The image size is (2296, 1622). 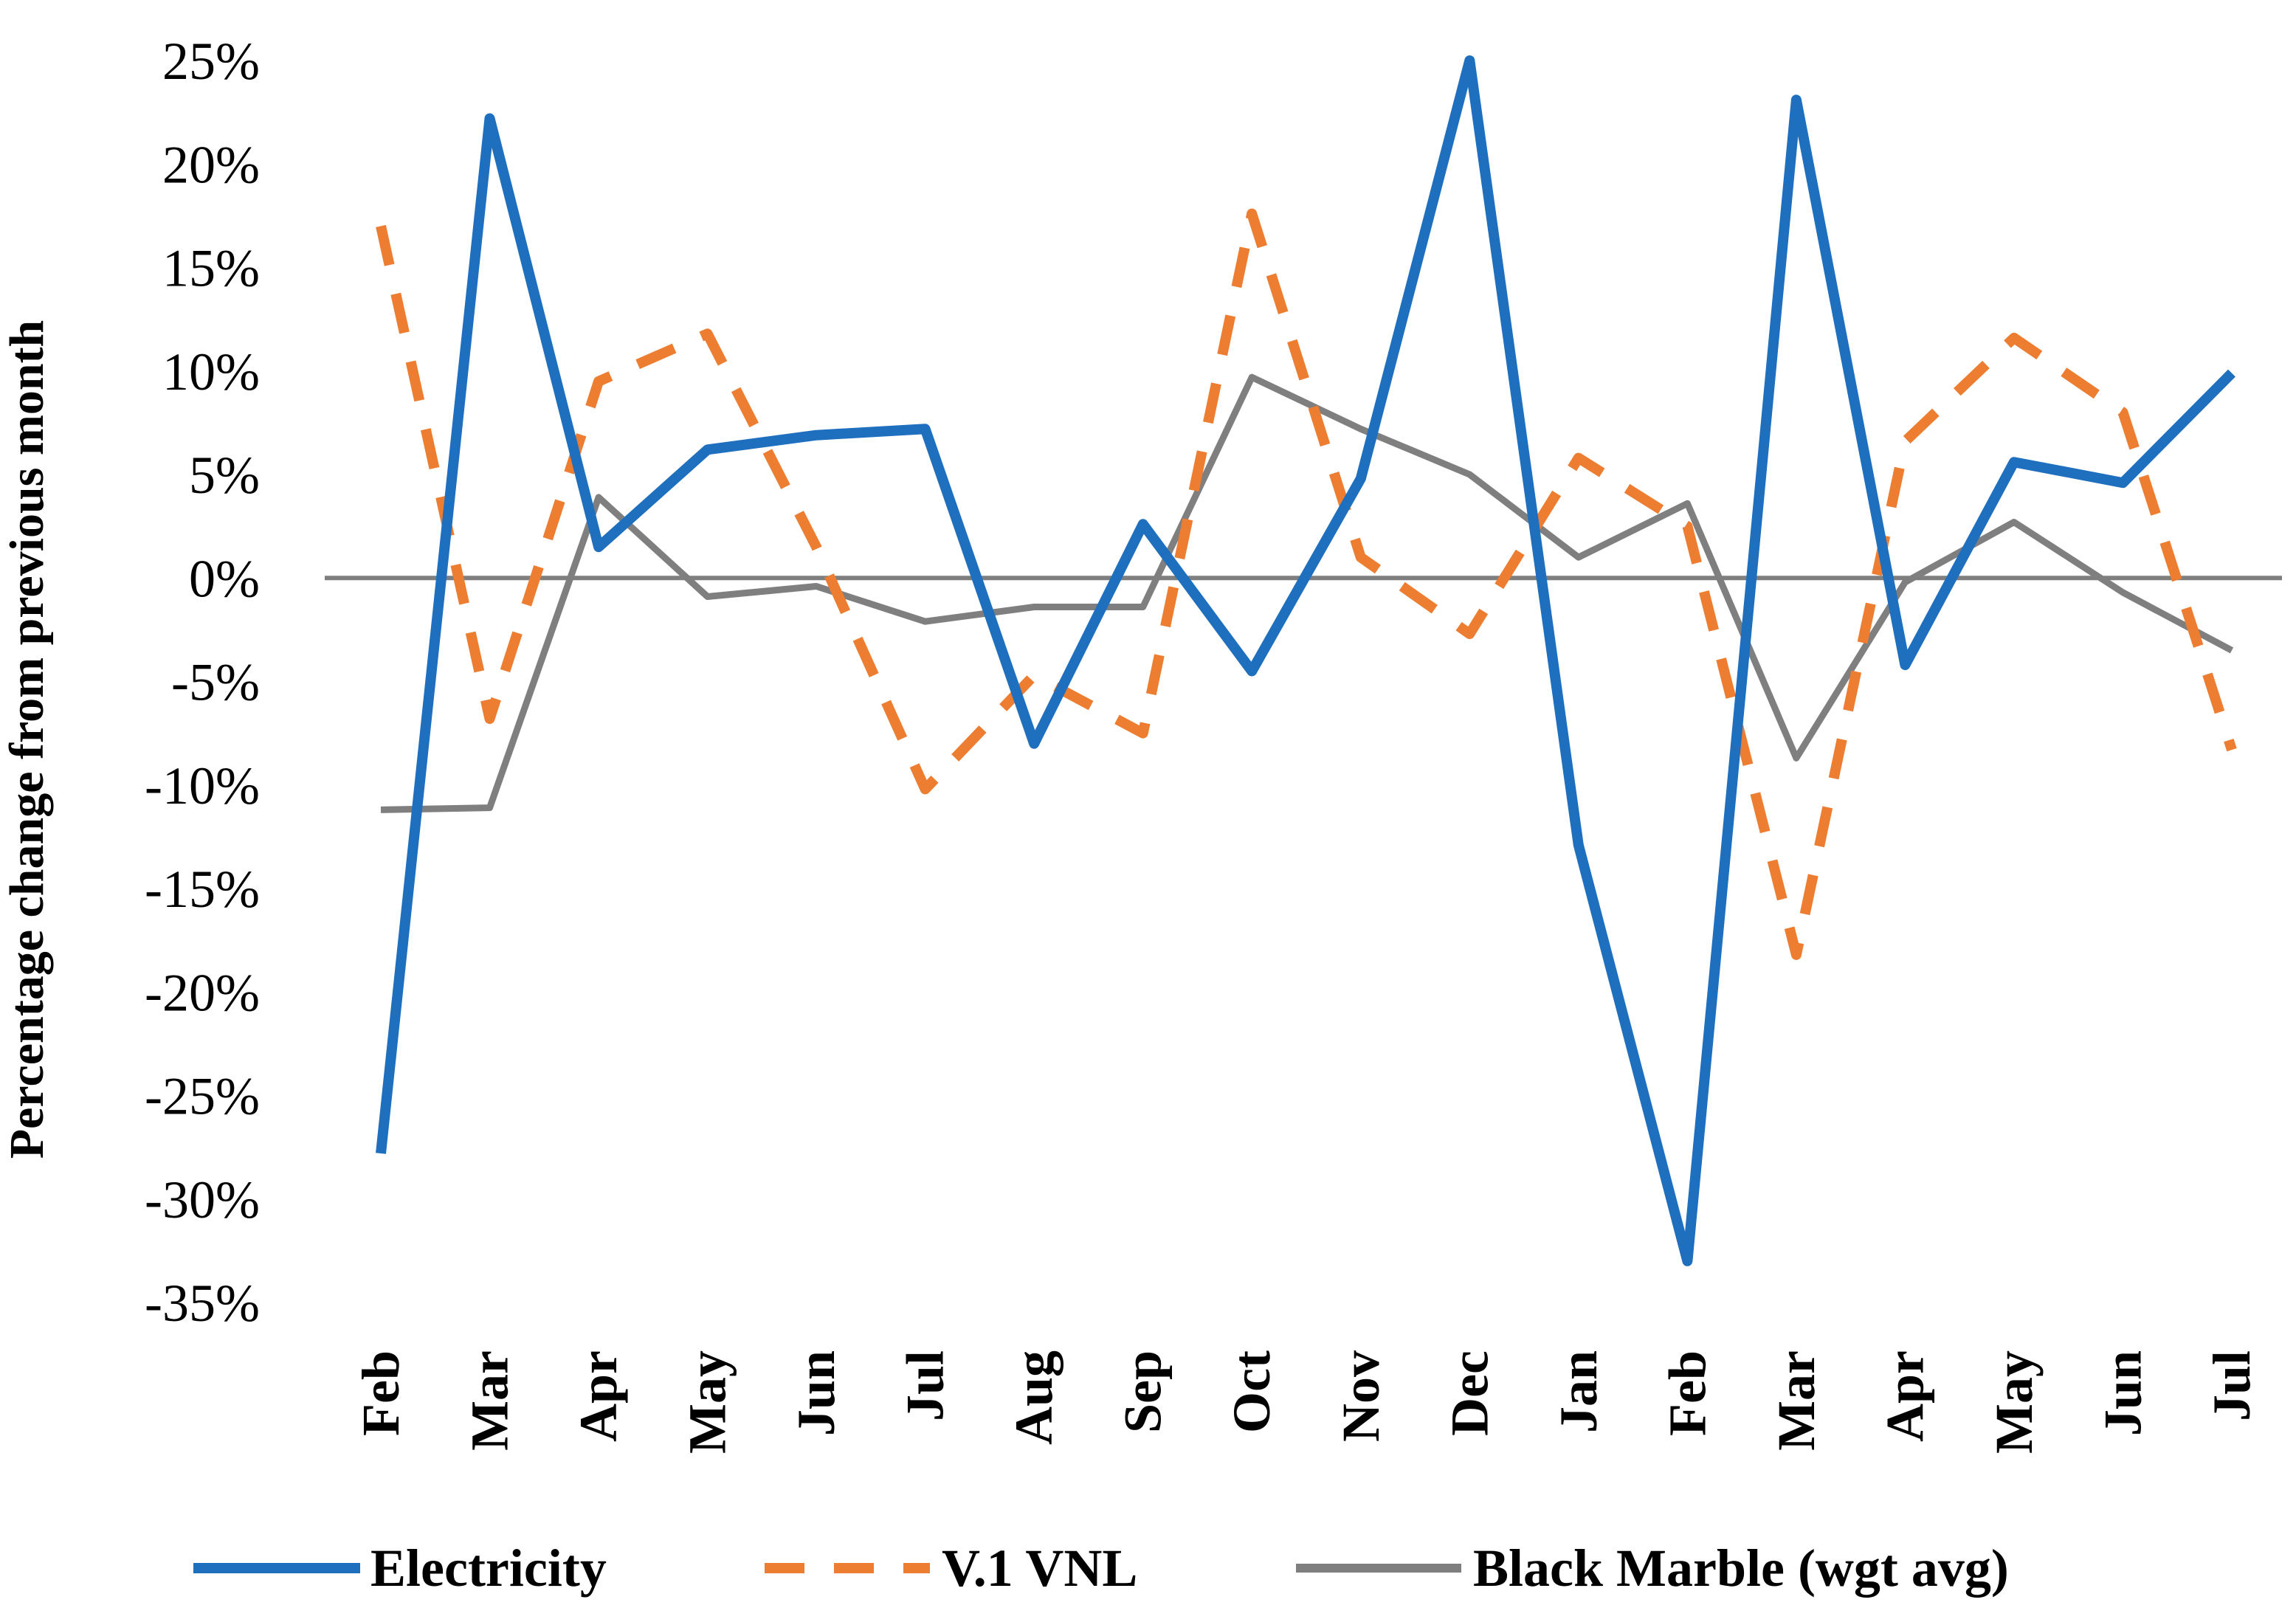 I want to click on y-tick-label: 10%, so click(x=211, y=372).